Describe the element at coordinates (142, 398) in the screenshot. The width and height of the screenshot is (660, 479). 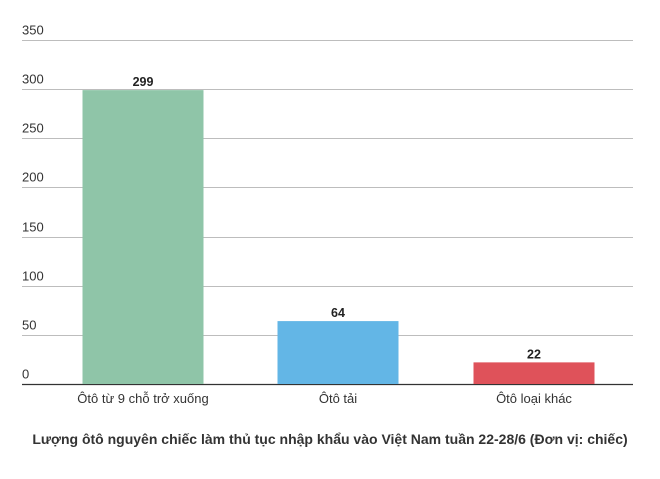
I see `x-tick-label: Ôtô từ 9 chỗ trở xuống` at that location.